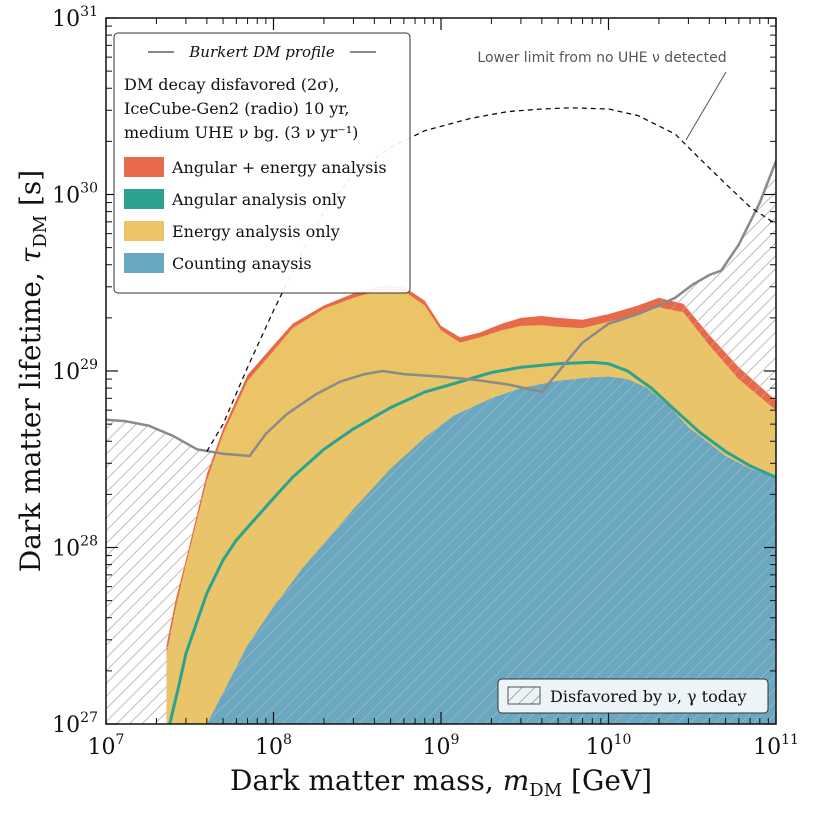  I want to click on x-tick-label: 107, so click(106, 746).